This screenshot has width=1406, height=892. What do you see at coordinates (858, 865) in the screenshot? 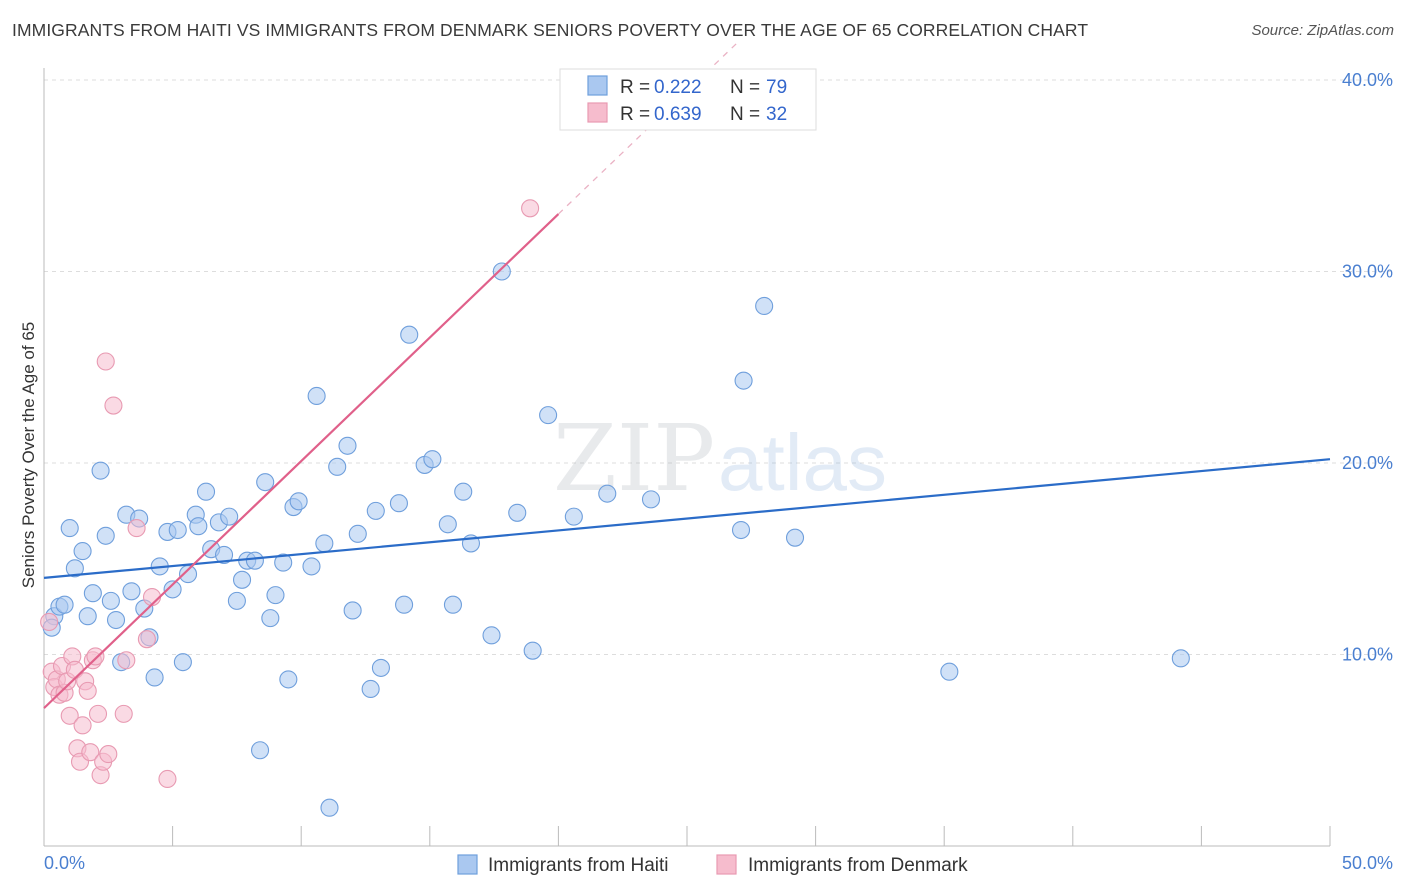
I see `legend-label-denmark: Immigrants from Denmark` at bounding box center [858, 865].